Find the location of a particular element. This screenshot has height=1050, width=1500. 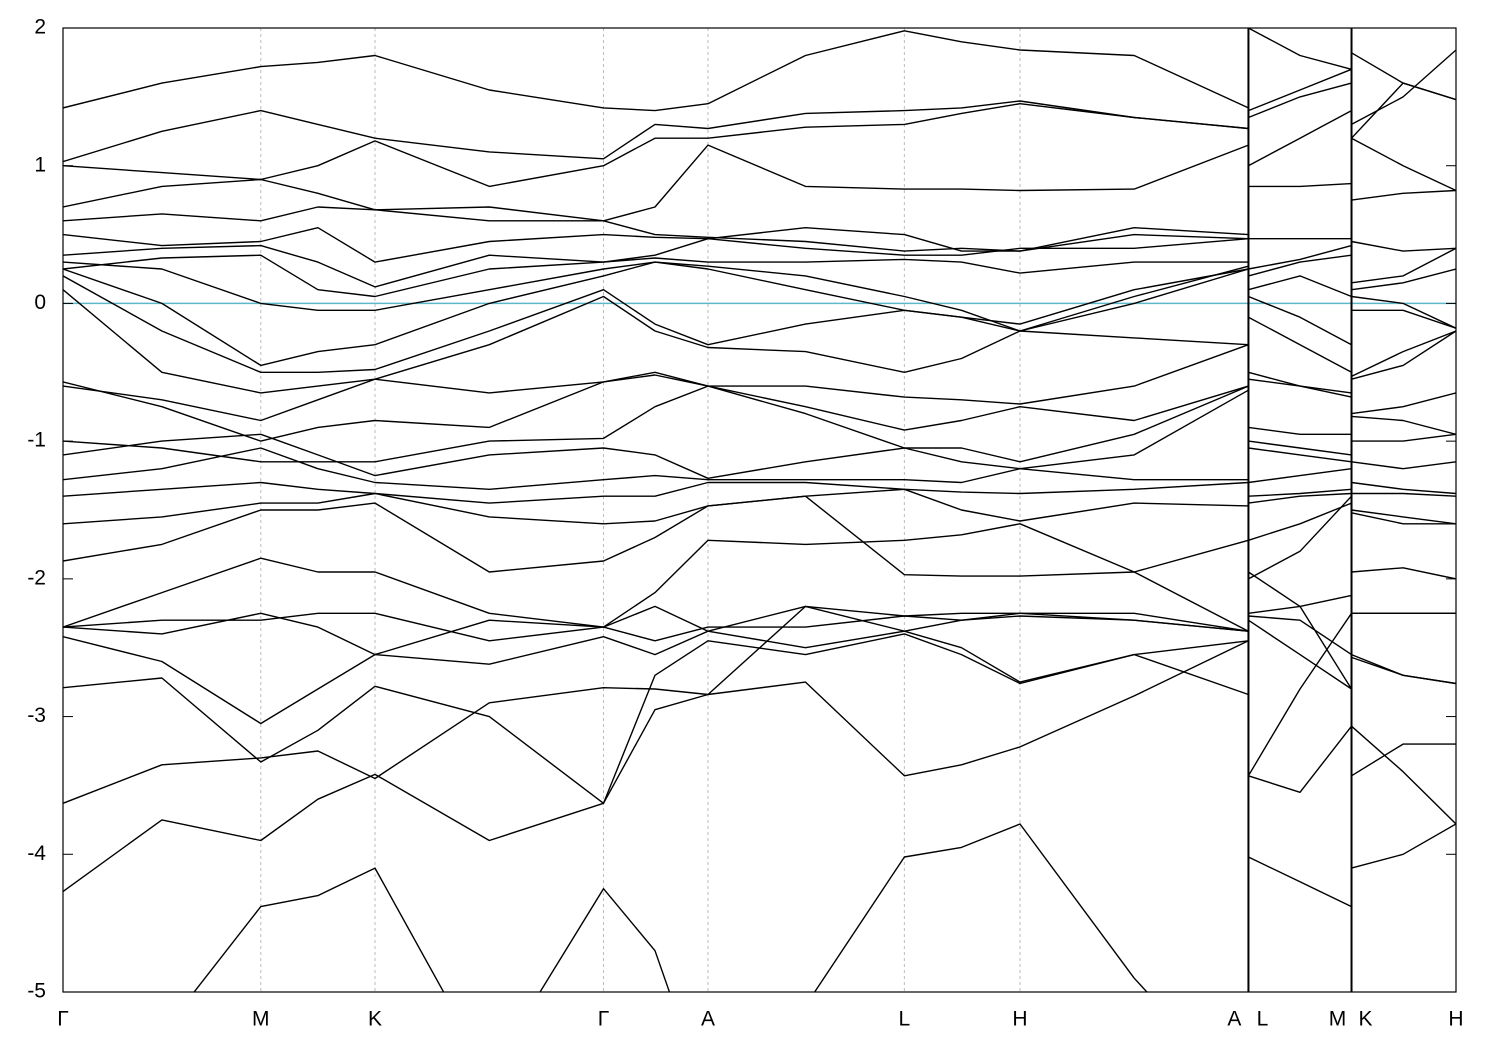

y-tick-label: -1 is located at coordinates (36, 440).